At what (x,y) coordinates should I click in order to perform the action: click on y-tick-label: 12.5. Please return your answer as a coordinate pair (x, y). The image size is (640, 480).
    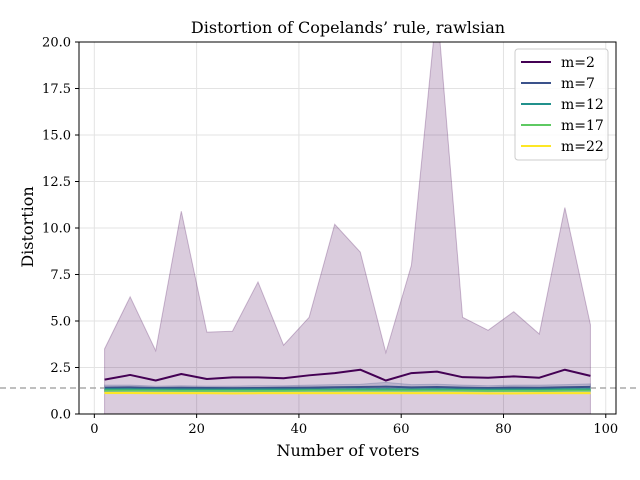
    Looking at the image, I should click on (56, 182).